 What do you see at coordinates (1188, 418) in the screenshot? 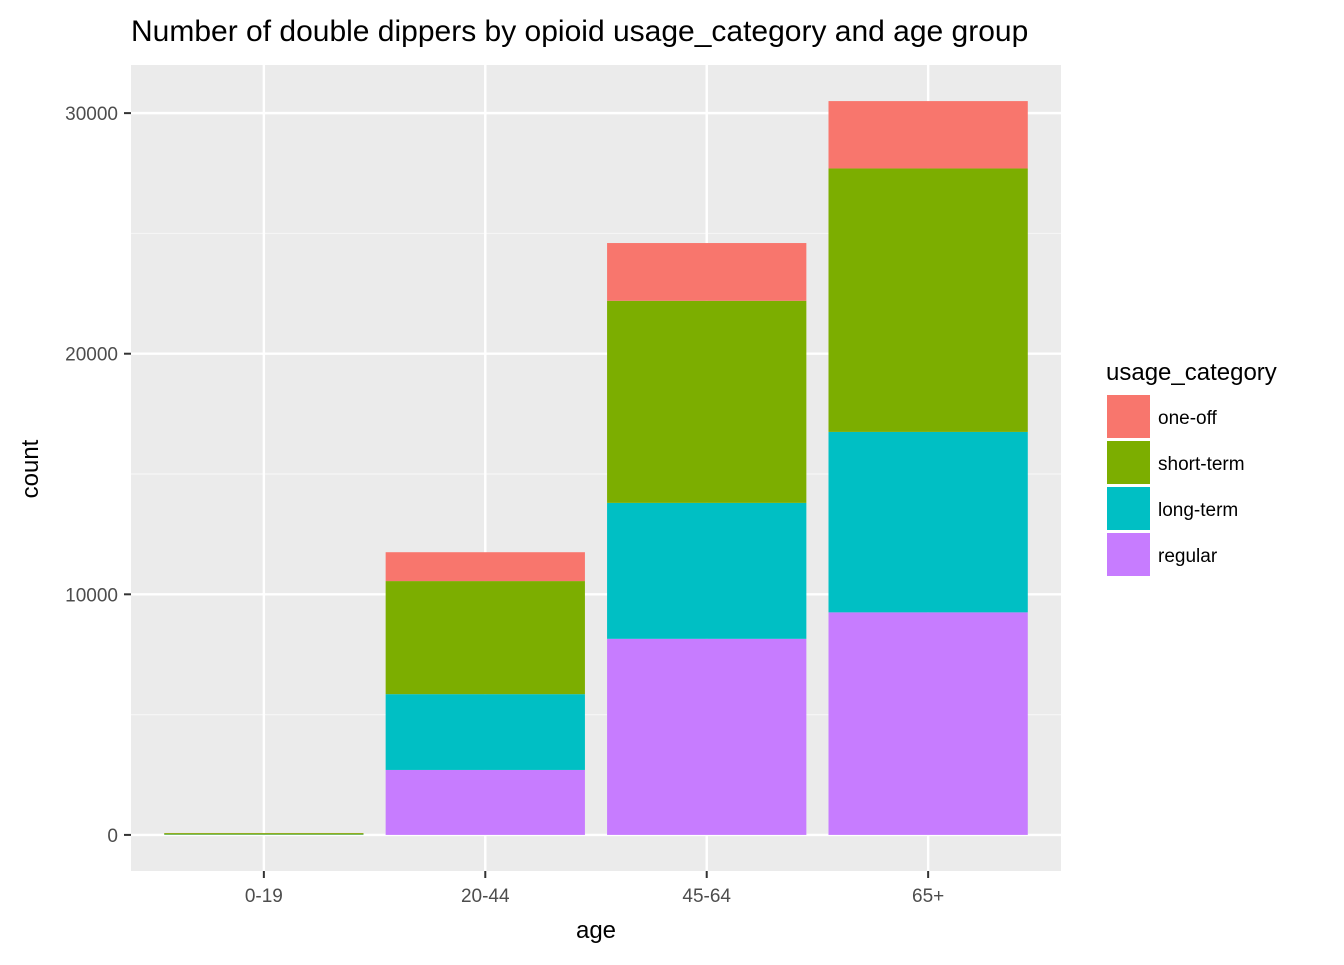
I see `legend-label-one-off: one-off` at bounding box center [1188, 418].